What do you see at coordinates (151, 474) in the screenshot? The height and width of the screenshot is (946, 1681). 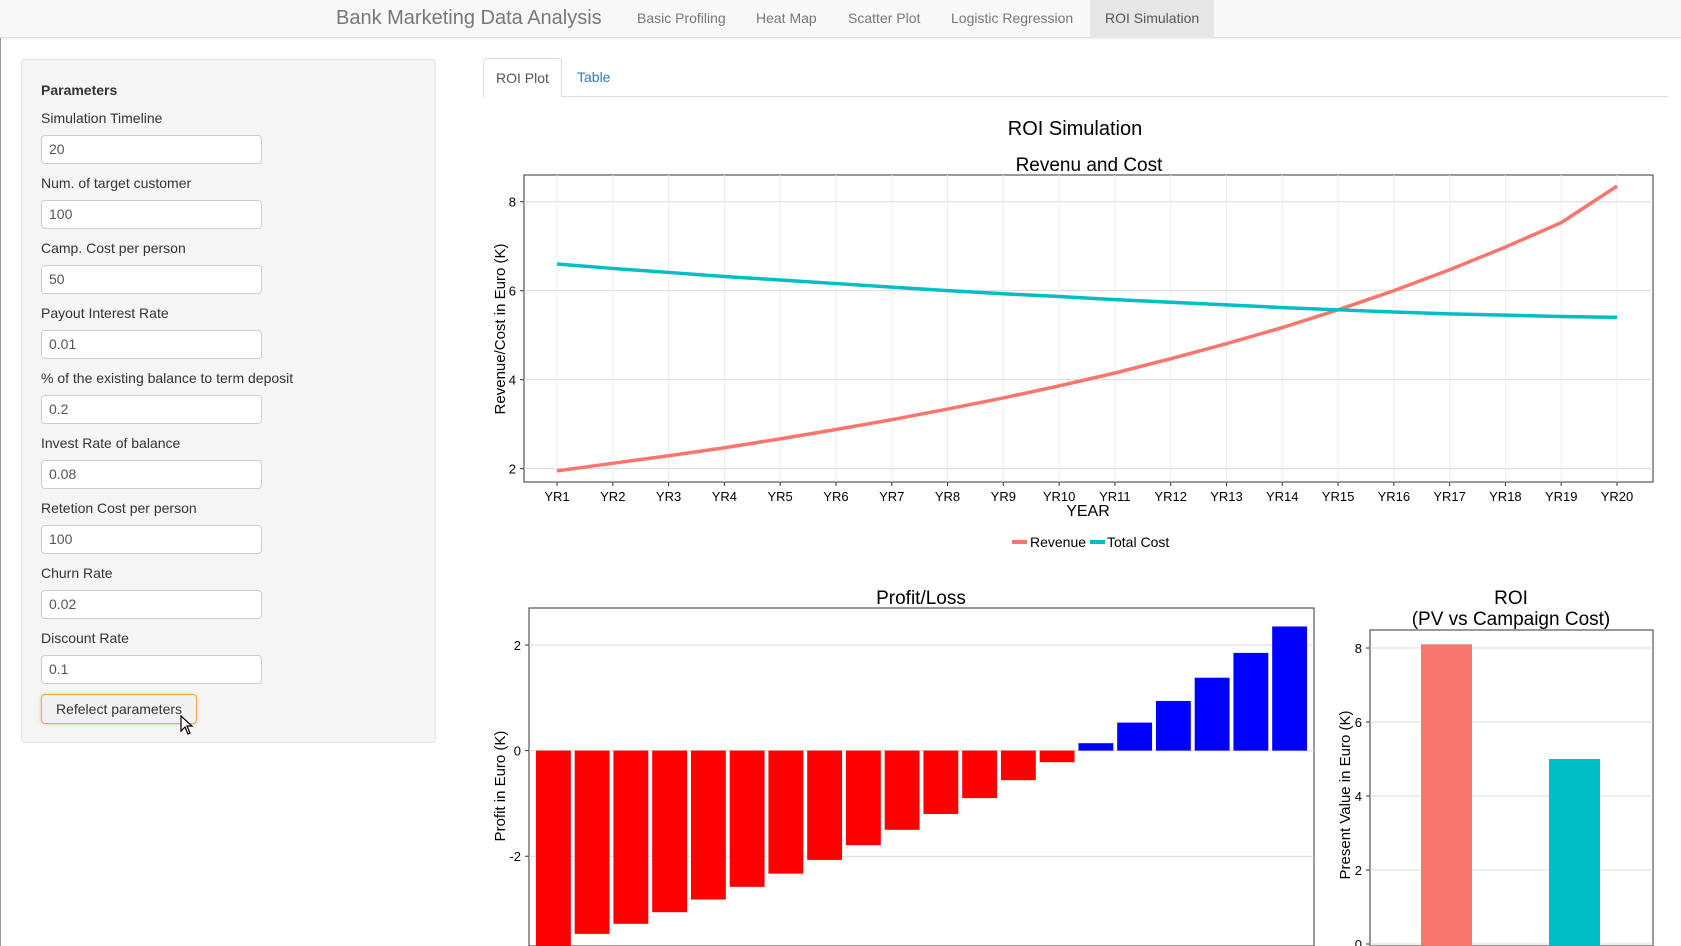 I see `invest-rate-input: 0.08` at bounding box center [151, 474].